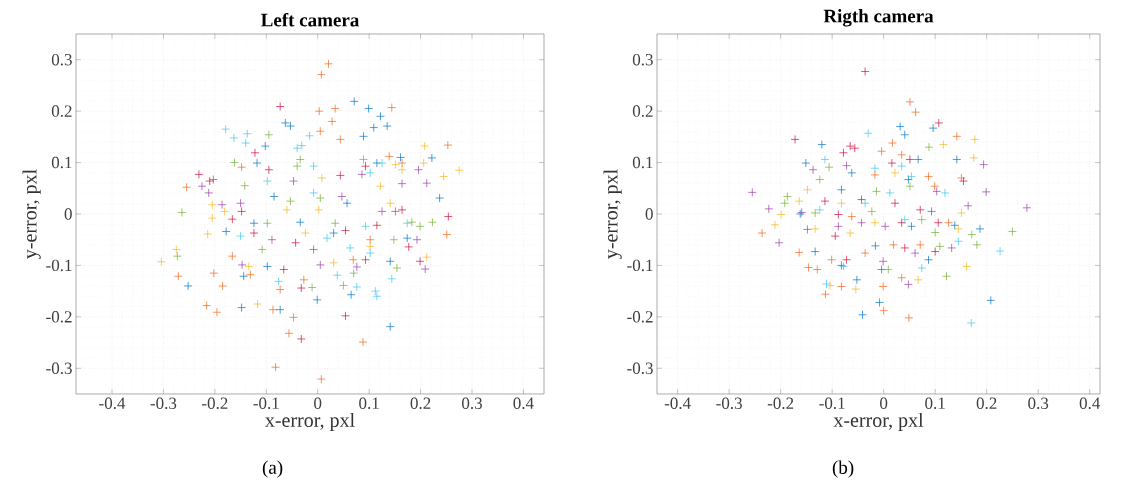 Image resolution: width=1123 pixels, height=487 pixels. I want to click on x-tick-label: -0.1, so click(266, 403).